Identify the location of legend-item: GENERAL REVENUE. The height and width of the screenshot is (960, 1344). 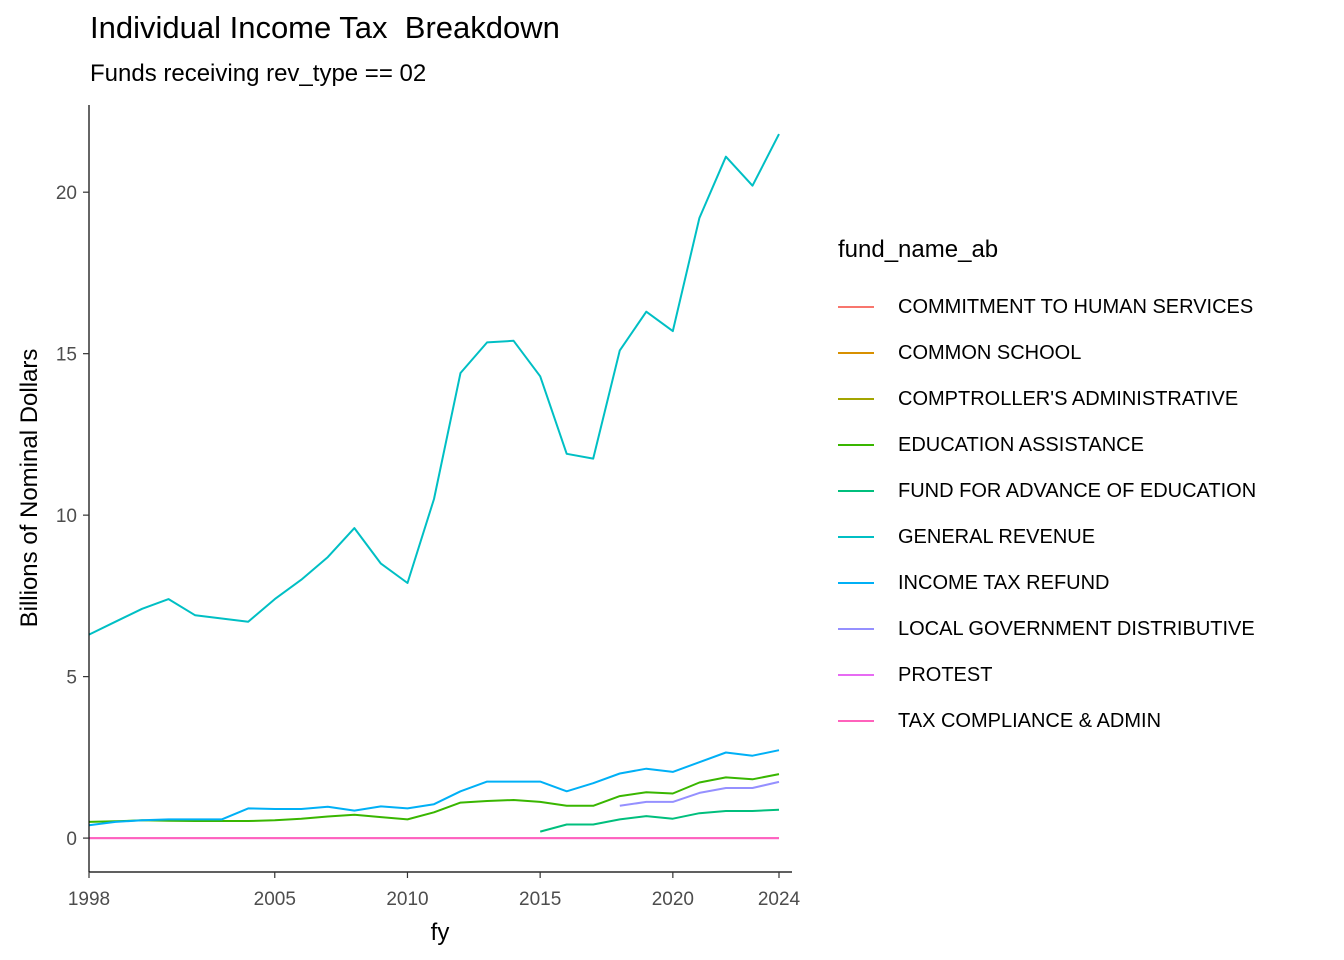
(1047, 537).